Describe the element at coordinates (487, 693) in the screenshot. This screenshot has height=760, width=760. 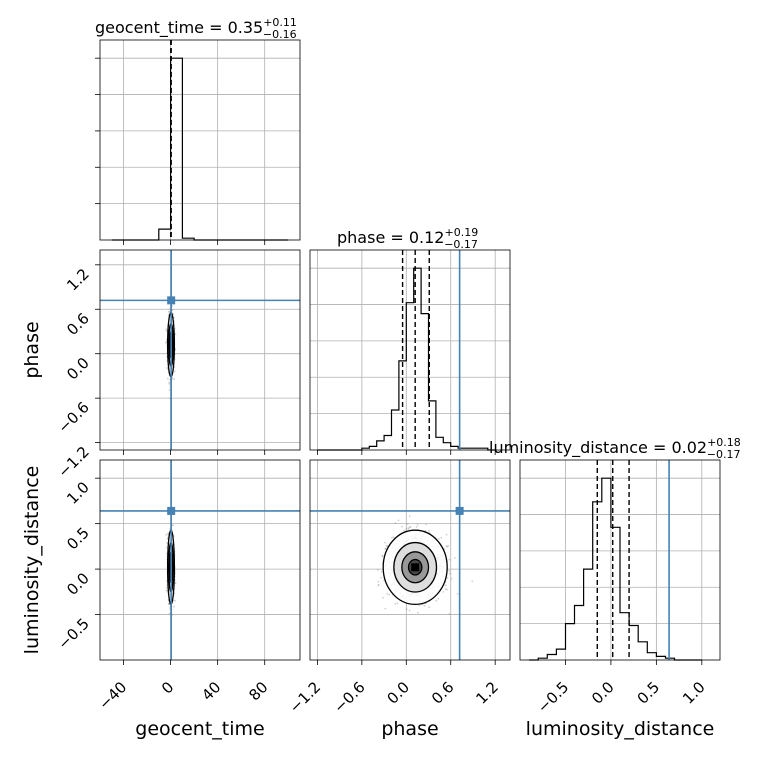
I see `x-tick-label: 1.2` at that location.